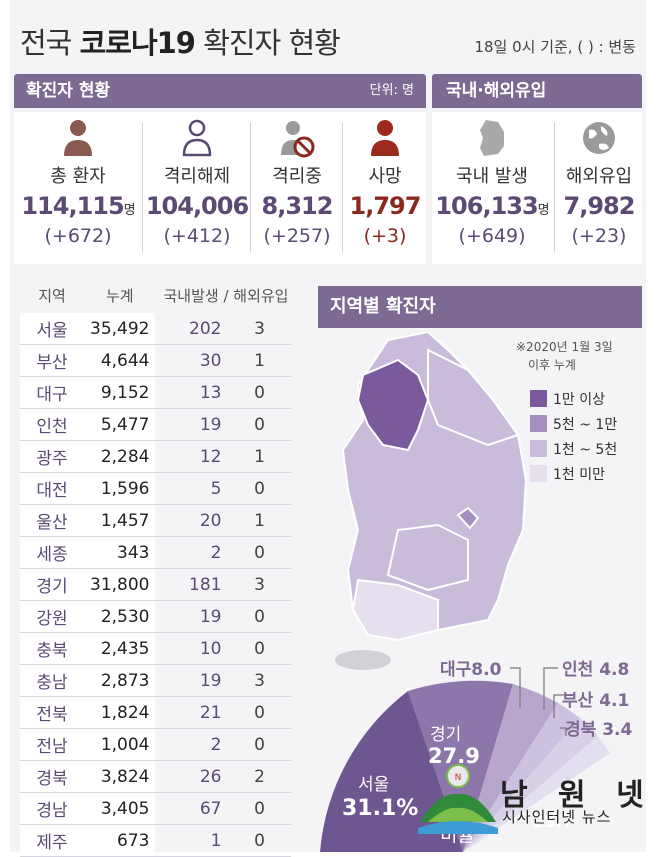 This screenshot has height=857, width=656. What do you see at coordinates (220, 91) in the screenshot?
I see `status-header: 확진자 현황 단위: 명` at bounding box center [220, 91].